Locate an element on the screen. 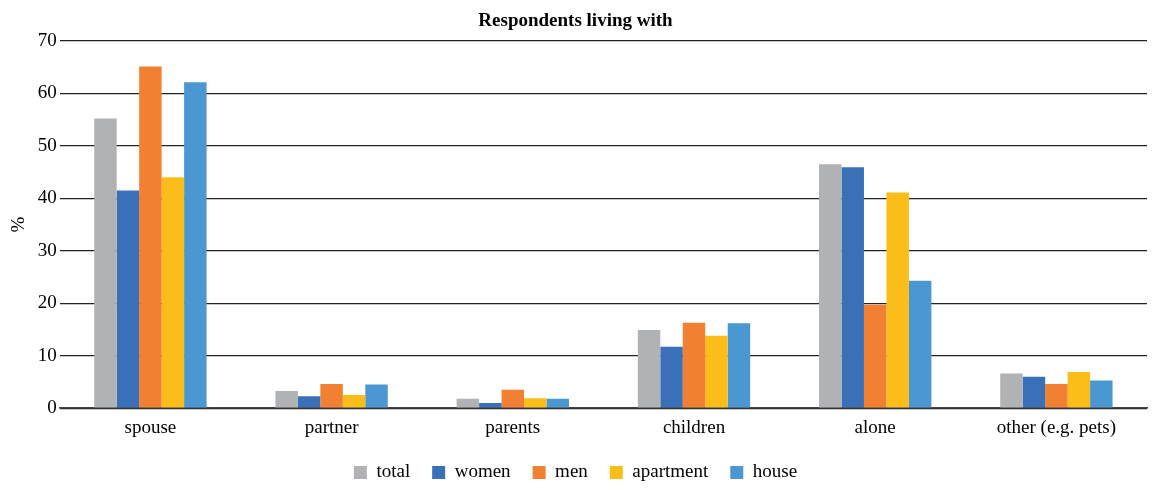 The image size is (1157, 492). y-tick-label: 30 is located at coordinates (47, 249).